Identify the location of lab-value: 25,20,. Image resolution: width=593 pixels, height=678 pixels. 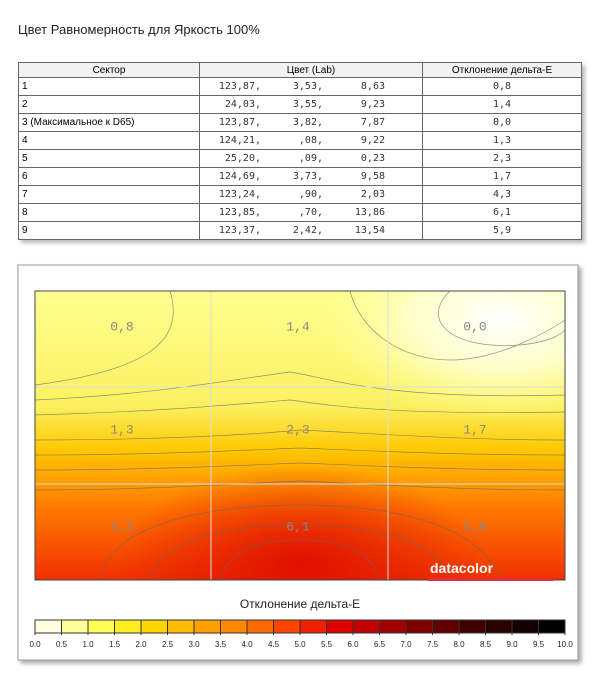
(242, 158).